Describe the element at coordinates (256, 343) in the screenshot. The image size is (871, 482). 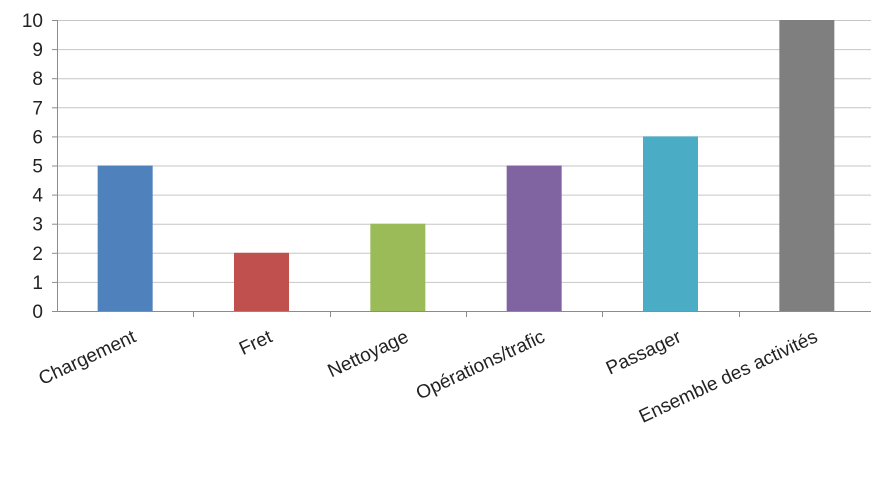
I see `x-category-label: Fret` at that location.